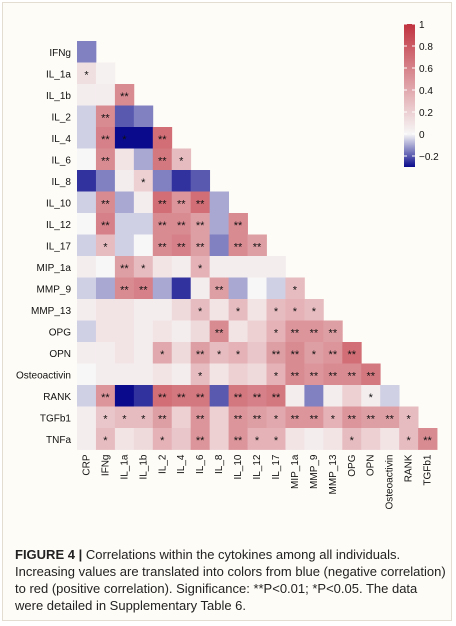 The image size is (456, 626). What do you see at coordinates (58, 440) in the screenshot?
I see `row-label: TNFa` at bounding box center [58, 440].